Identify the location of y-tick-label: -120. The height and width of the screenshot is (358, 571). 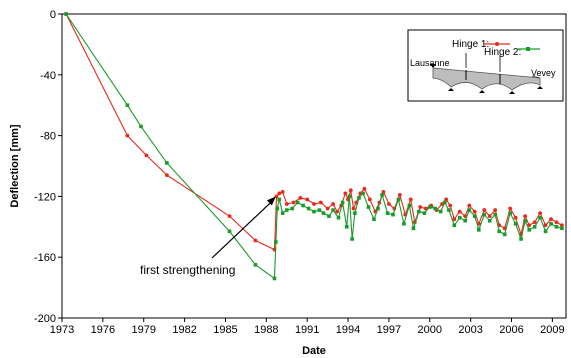
(45, 197).